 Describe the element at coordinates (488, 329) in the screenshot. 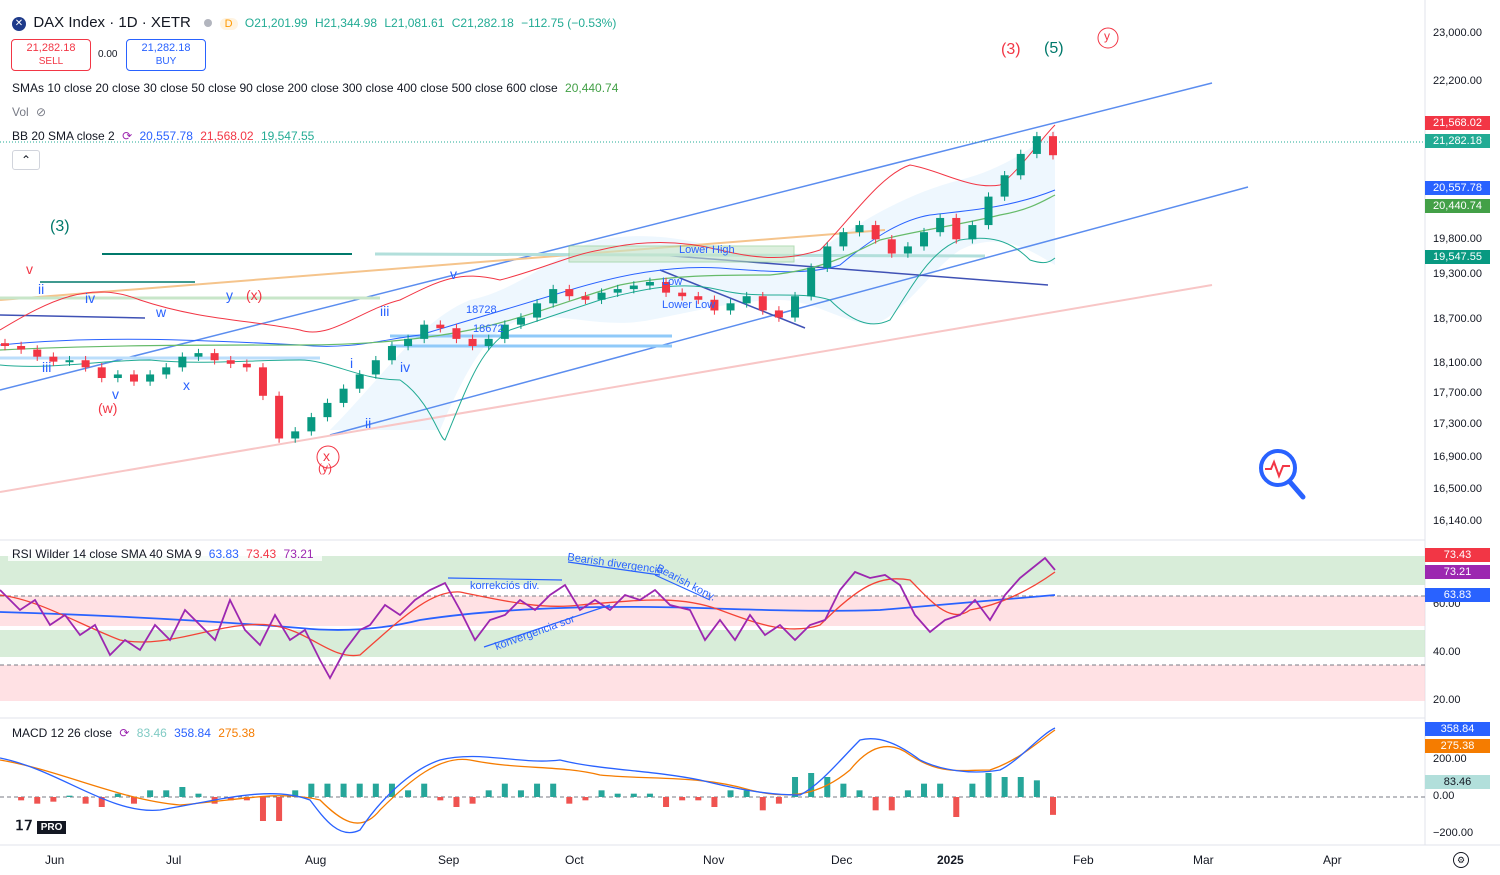

I see `price-annotation: 18672` at that location.